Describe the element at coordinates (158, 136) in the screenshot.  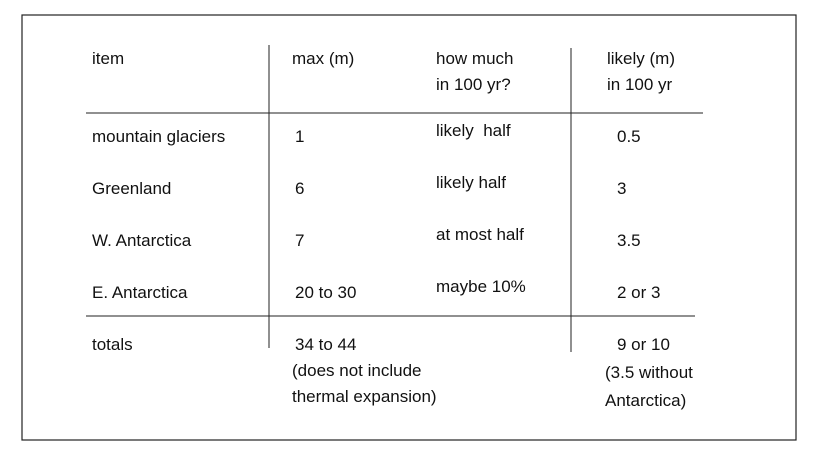
I see `table-cell: mountain glaciers` at that location.